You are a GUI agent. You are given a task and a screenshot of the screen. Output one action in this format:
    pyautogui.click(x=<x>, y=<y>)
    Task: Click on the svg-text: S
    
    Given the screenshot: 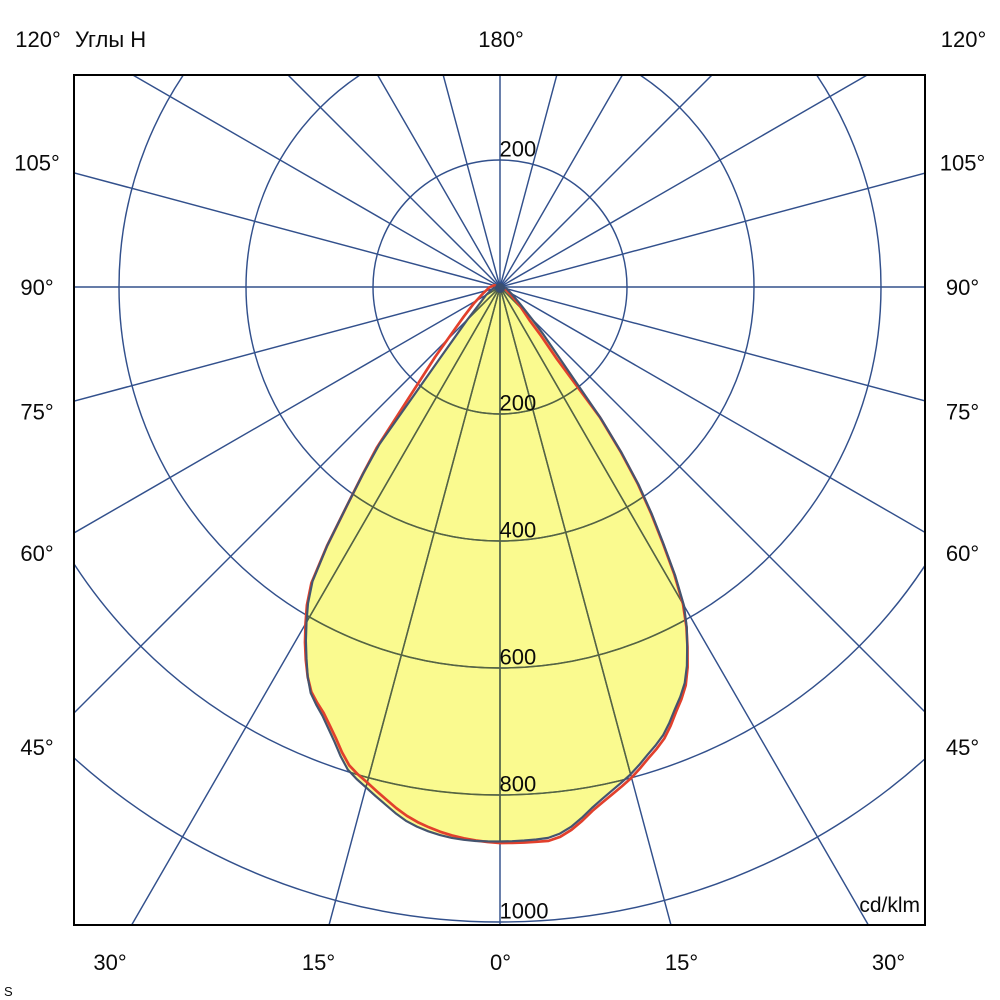 What is the action you would take?
    pyautogui.click(x=8, y=991)
    